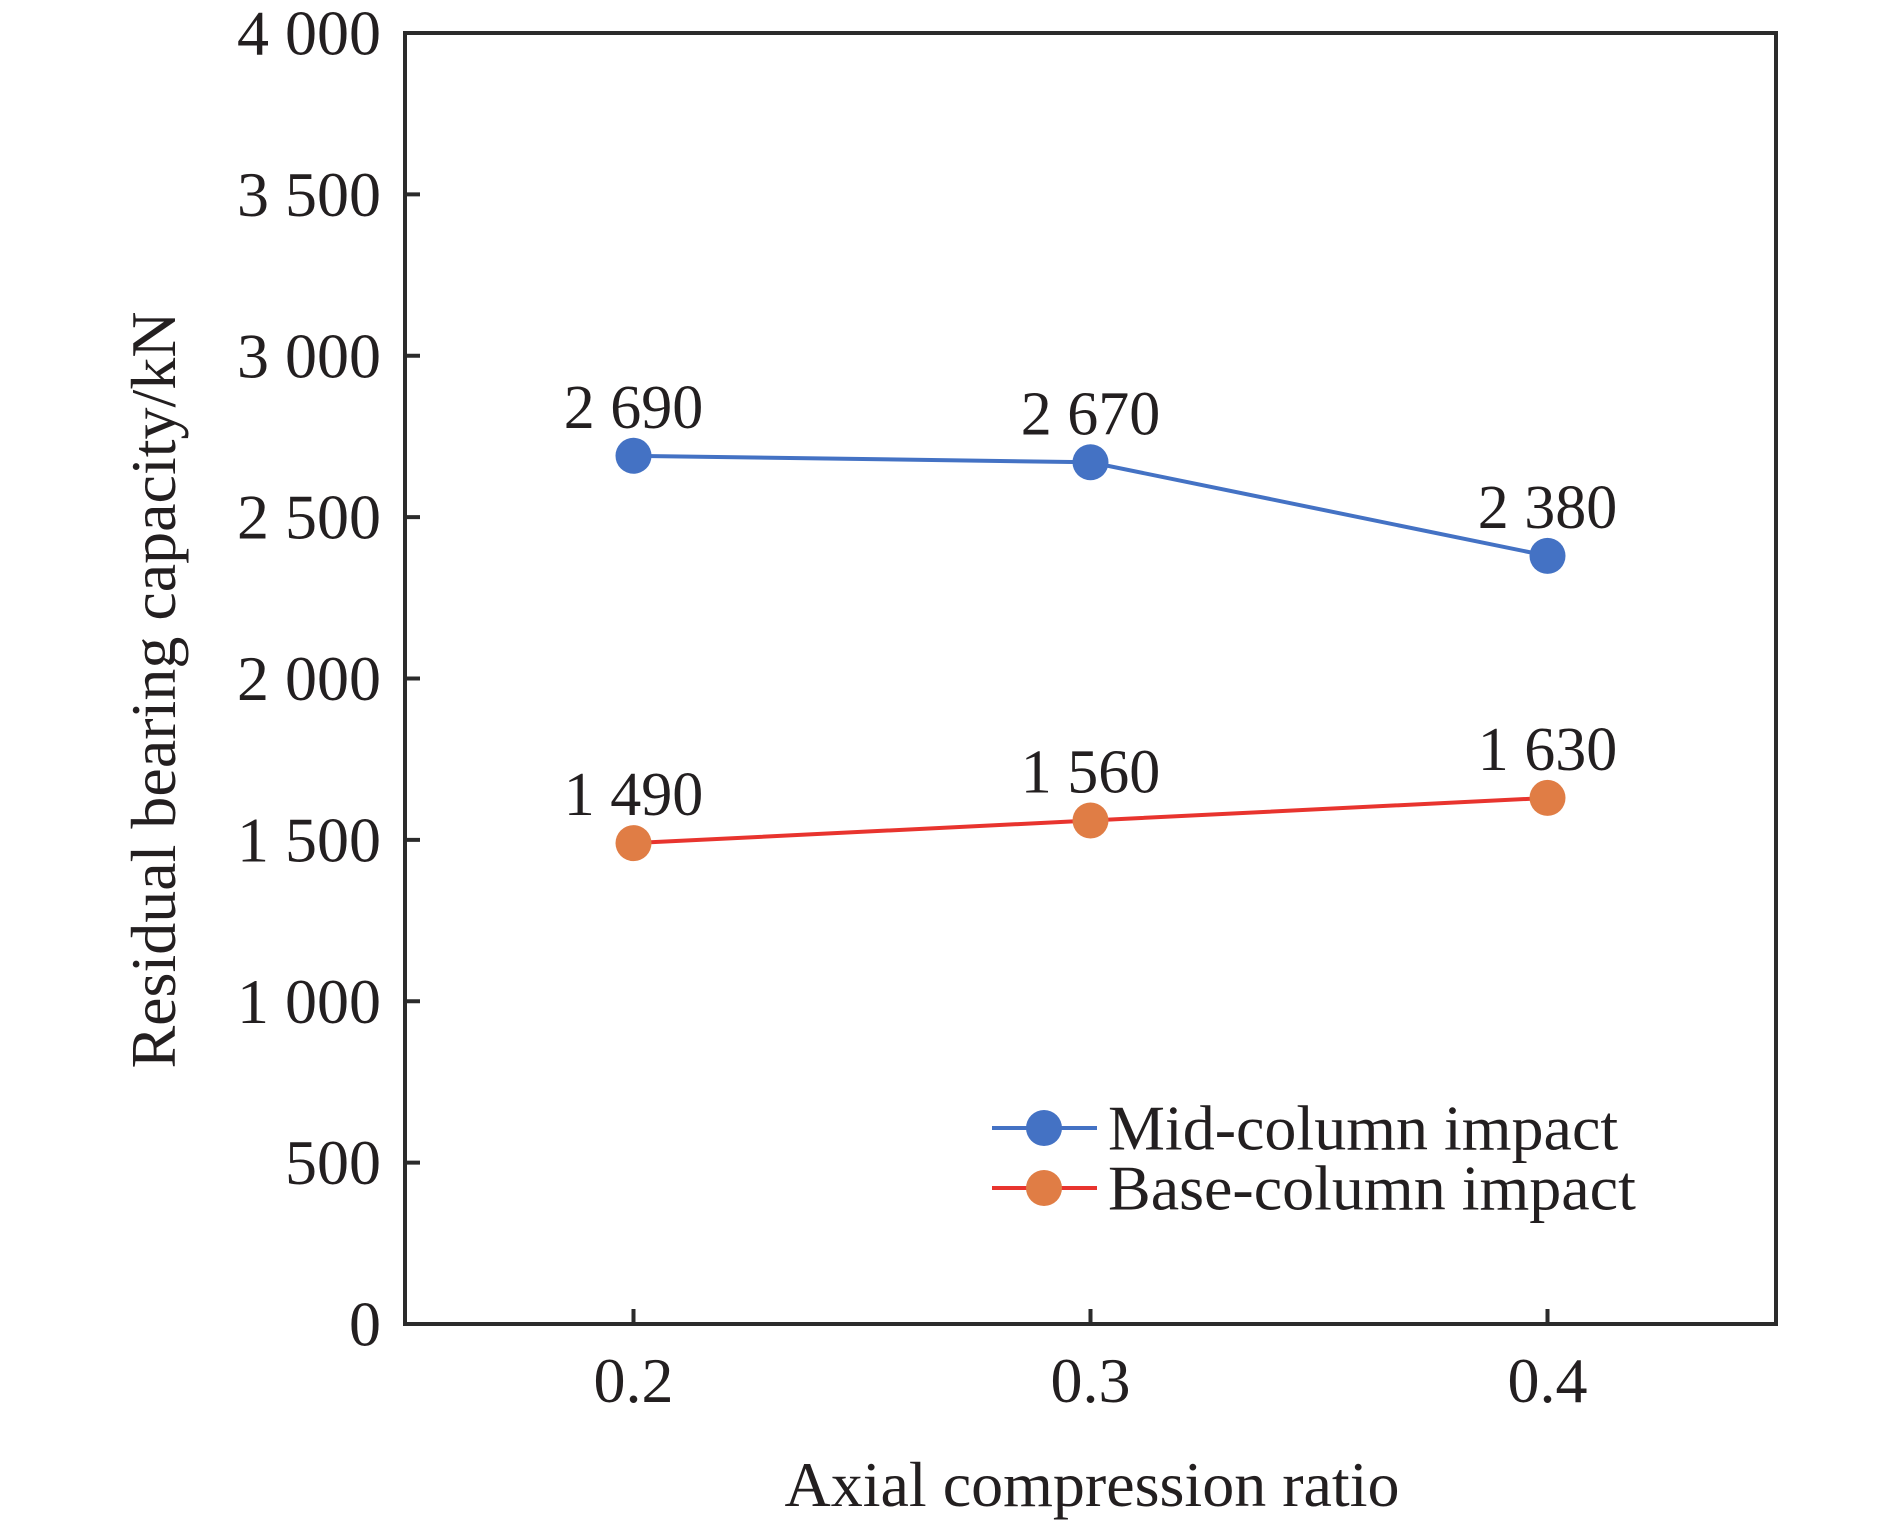 The image size is (1890, 1527). What do you see at coordinates (309, 839) in the screenshot?
I see `y-tick-label: 1 500` at bounding box center [309, 839].